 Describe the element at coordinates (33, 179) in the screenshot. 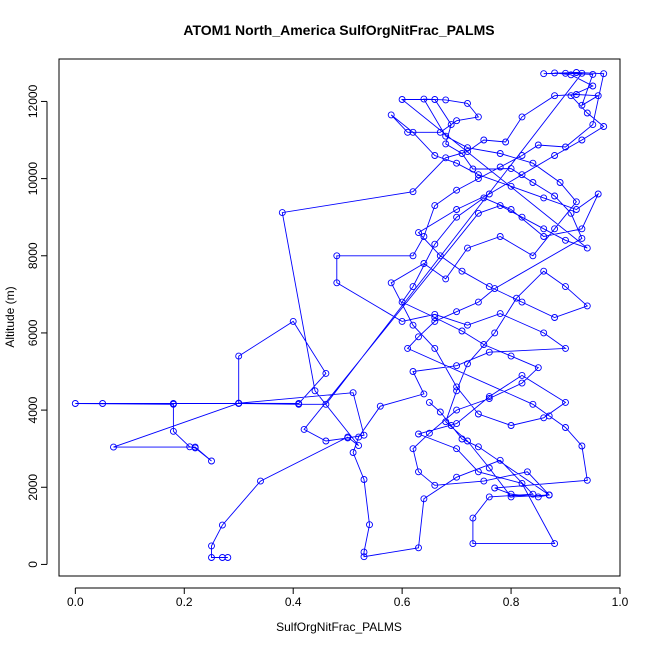

I see `y-tick-label: 10000` at that location.